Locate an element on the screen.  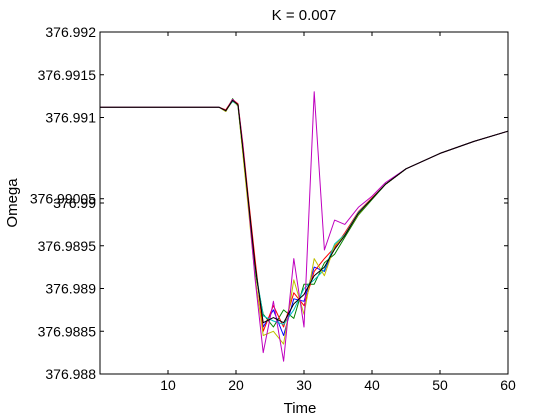
y-tick-label: 376.9885 is located at coordinates (67, 331).